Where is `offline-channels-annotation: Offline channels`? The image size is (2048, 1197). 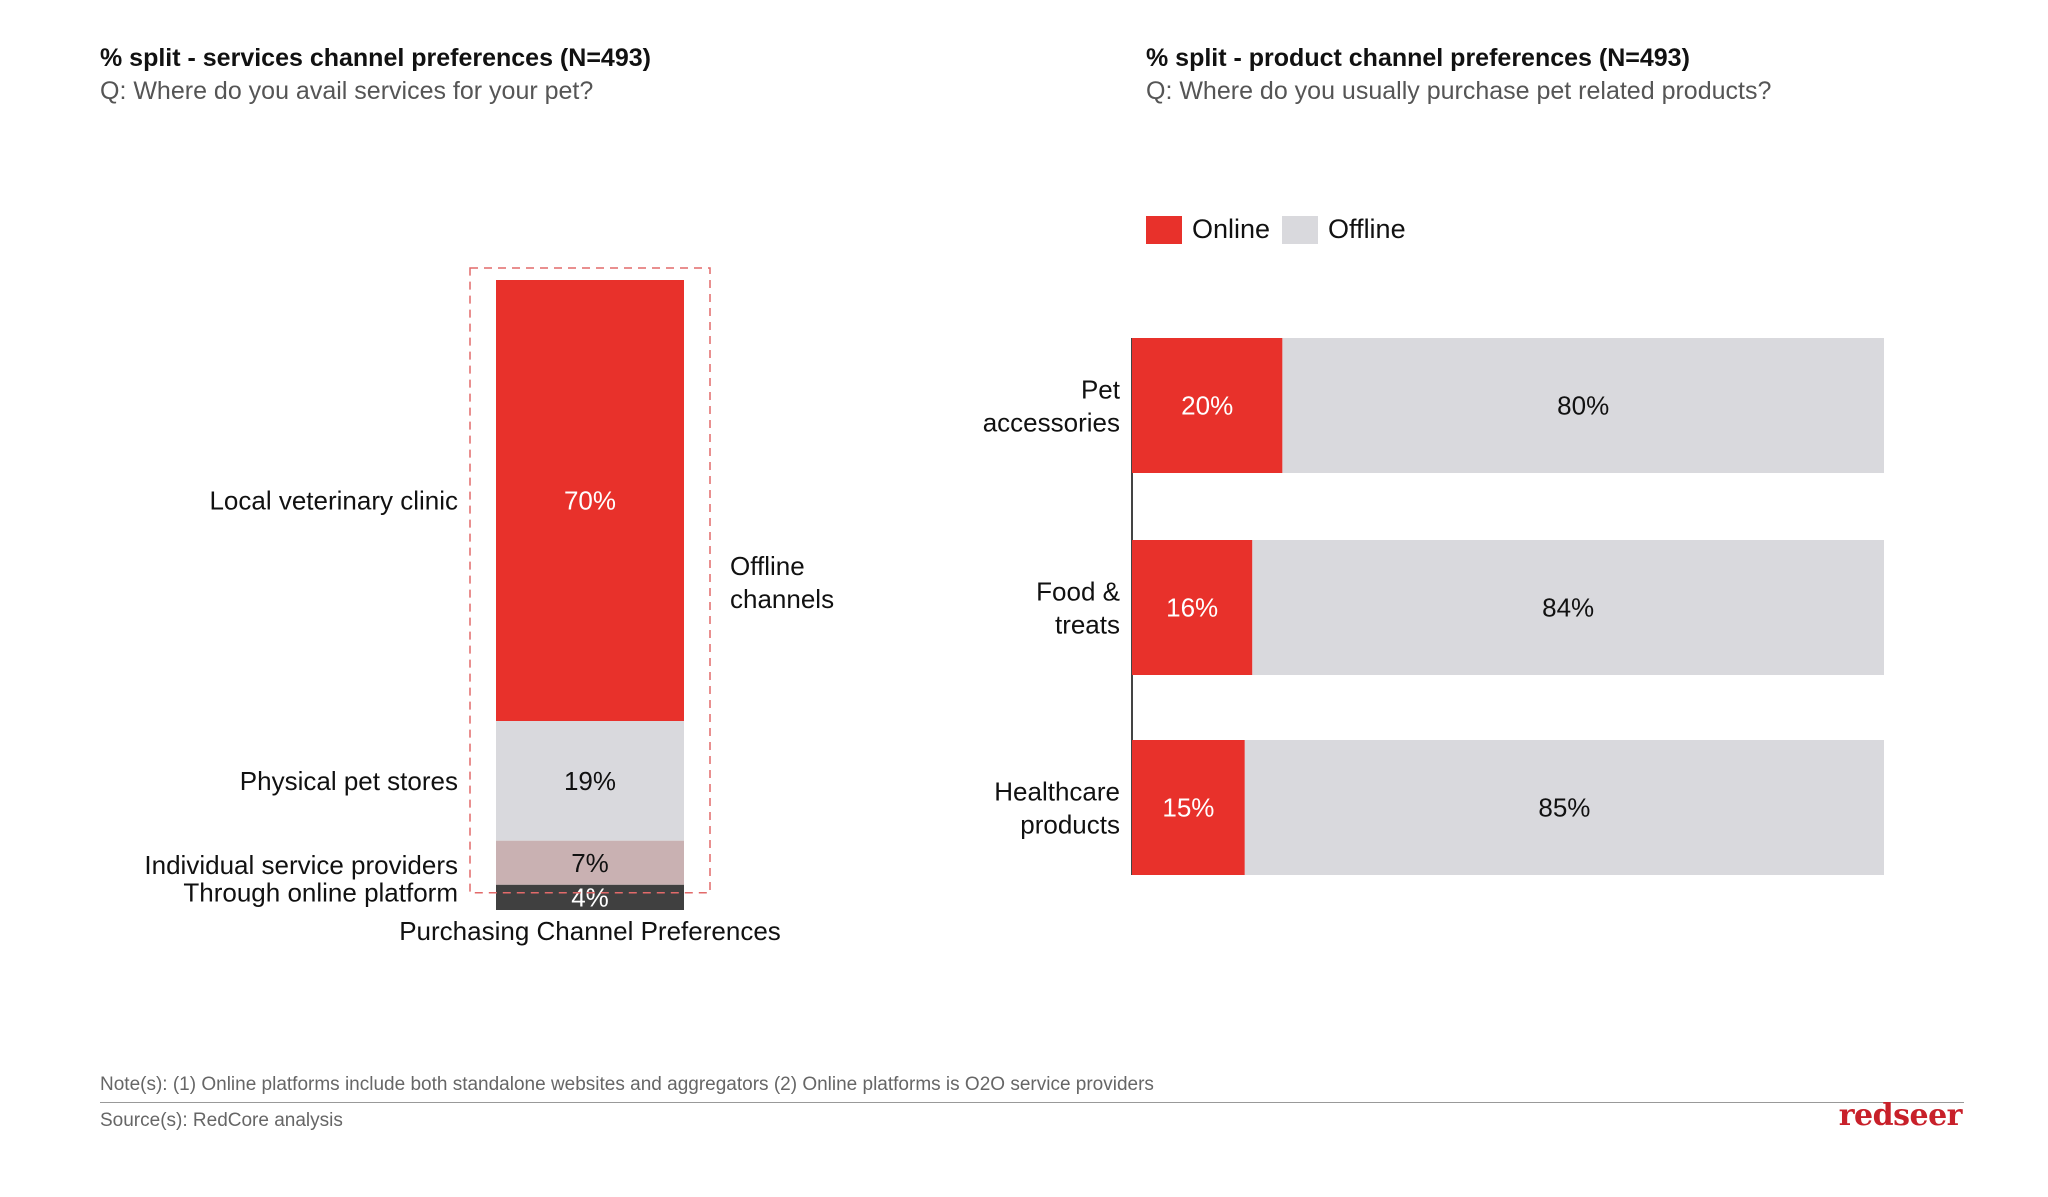
offline-channels-annotation: Offline channels is located at coordinates (782, 582).